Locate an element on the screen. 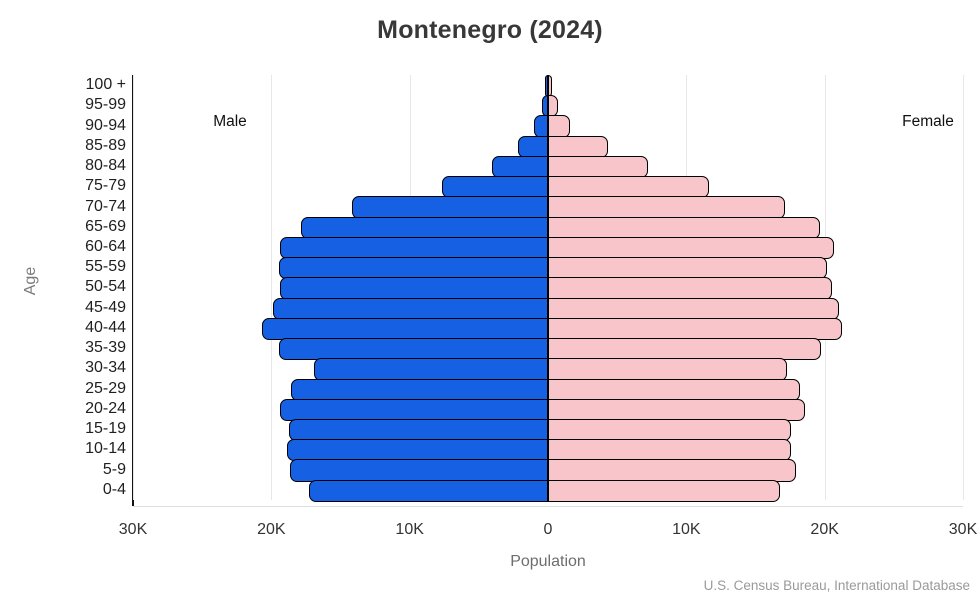 The width and height of the screenshot is (980, 600). male-series-label: Male is located at coordinates (230, 121).